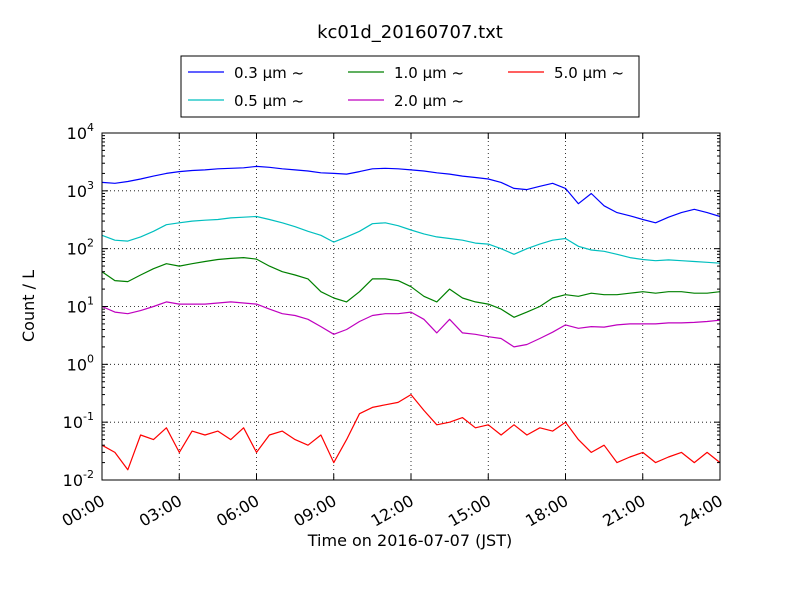  I want to click on legend-label: 5.0 μm ~, so click(589, 73).